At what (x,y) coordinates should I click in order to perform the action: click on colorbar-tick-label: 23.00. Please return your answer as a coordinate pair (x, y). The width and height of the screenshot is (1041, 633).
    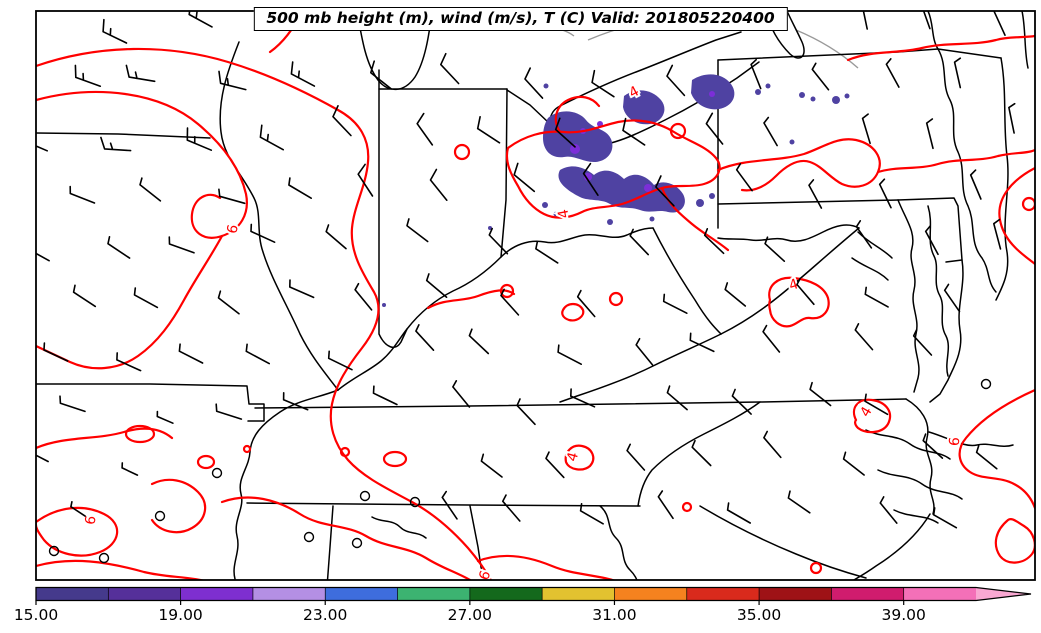
    Looking at the image, I should click on (325, 615).